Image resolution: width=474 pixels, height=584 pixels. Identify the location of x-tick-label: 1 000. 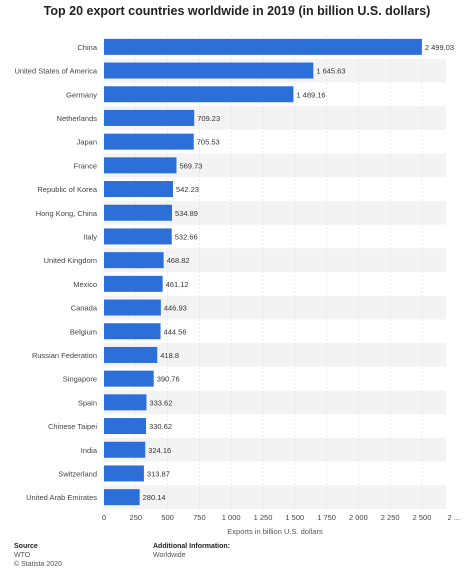
(231, 517).